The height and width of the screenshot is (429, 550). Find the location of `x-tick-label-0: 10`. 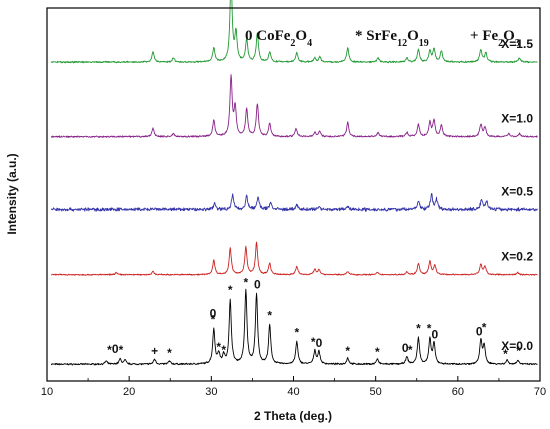

x-tick-label-0: 10 is located at coordinates (47, 392).